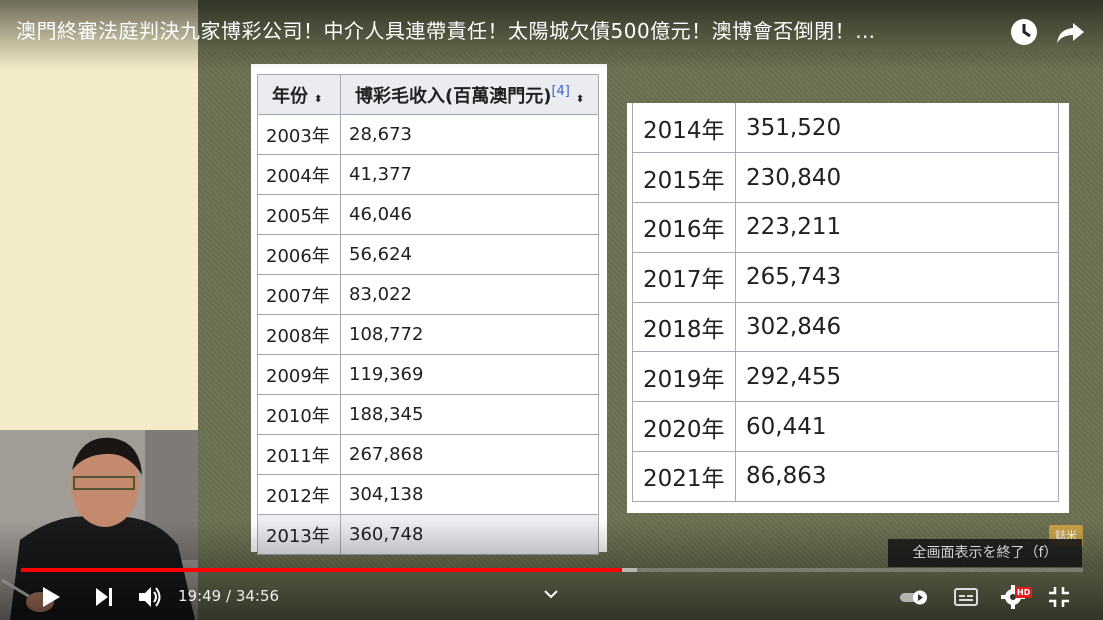 The height and width of the screenshot is (620, 1103). I want to click on background-wall, so click(99, 215).